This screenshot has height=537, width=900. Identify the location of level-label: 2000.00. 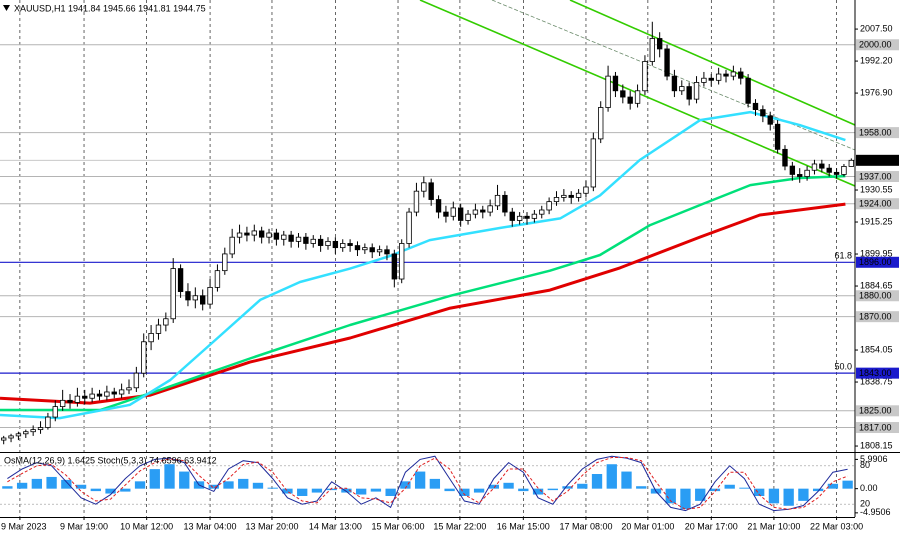
(875, 45).